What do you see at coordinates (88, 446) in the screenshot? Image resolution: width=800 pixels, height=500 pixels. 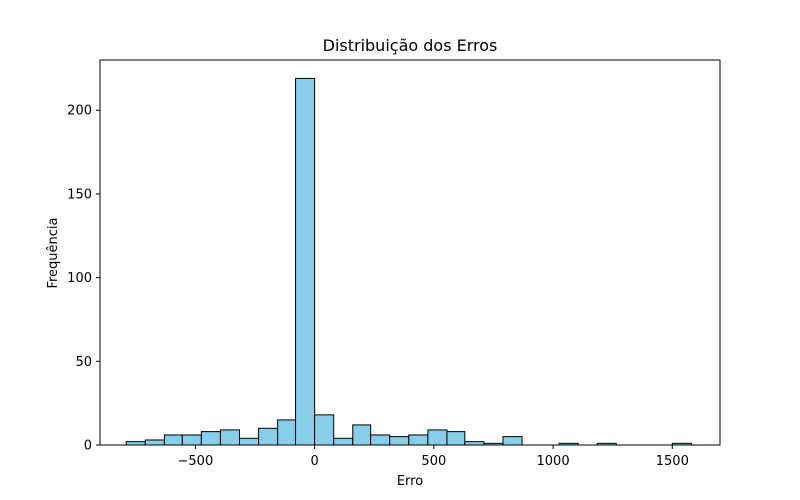 I see `y-tick-label: 0` at bounding box center [88, 446].